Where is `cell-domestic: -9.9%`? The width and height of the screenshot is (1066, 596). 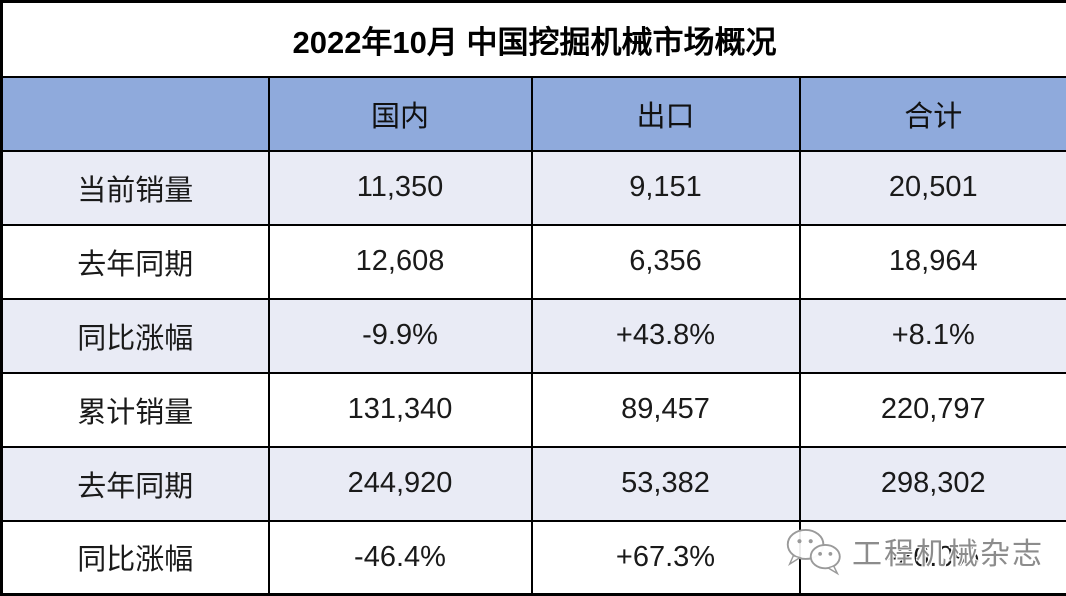 cell-domestic: -9.9% is located at coordinates (400, 335).